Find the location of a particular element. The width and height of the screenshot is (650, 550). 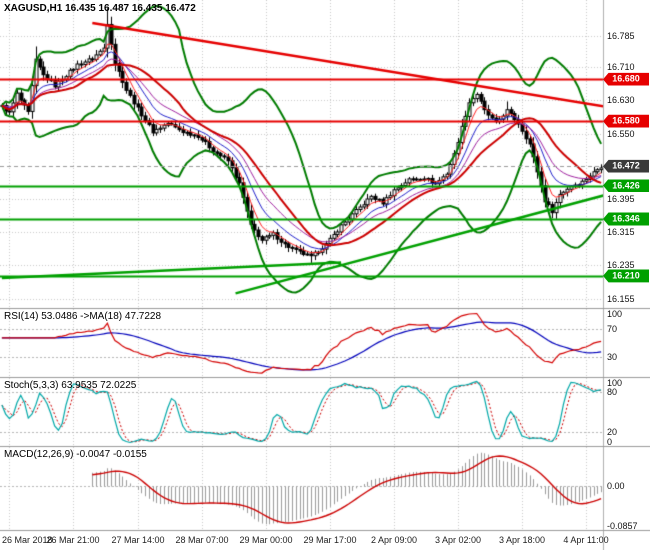

rsi-axis-tick: 70 is located at coordinates (612, 329).